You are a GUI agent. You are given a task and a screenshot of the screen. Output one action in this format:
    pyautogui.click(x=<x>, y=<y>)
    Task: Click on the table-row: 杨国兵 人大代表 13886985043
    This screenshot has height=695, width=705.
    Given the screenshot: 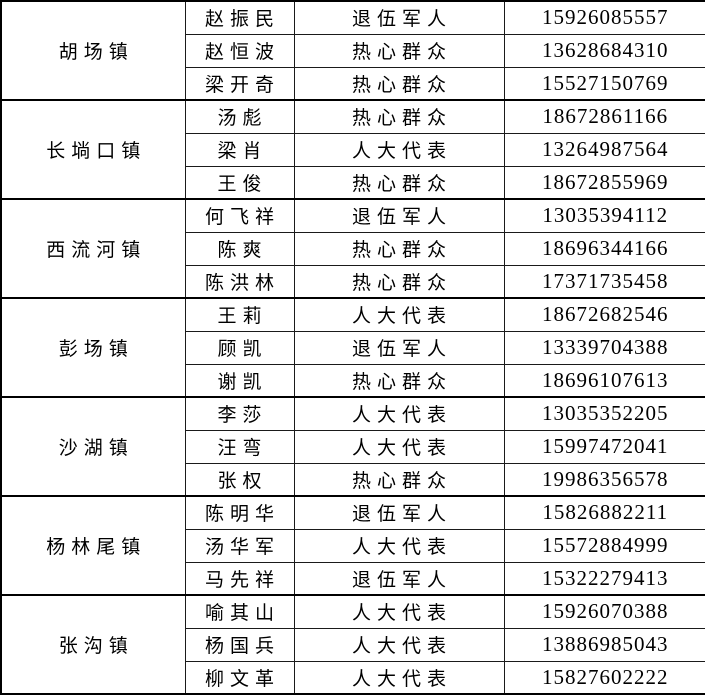 What is the action you would take?
    pyautogui.click(x=353, y=644)
    